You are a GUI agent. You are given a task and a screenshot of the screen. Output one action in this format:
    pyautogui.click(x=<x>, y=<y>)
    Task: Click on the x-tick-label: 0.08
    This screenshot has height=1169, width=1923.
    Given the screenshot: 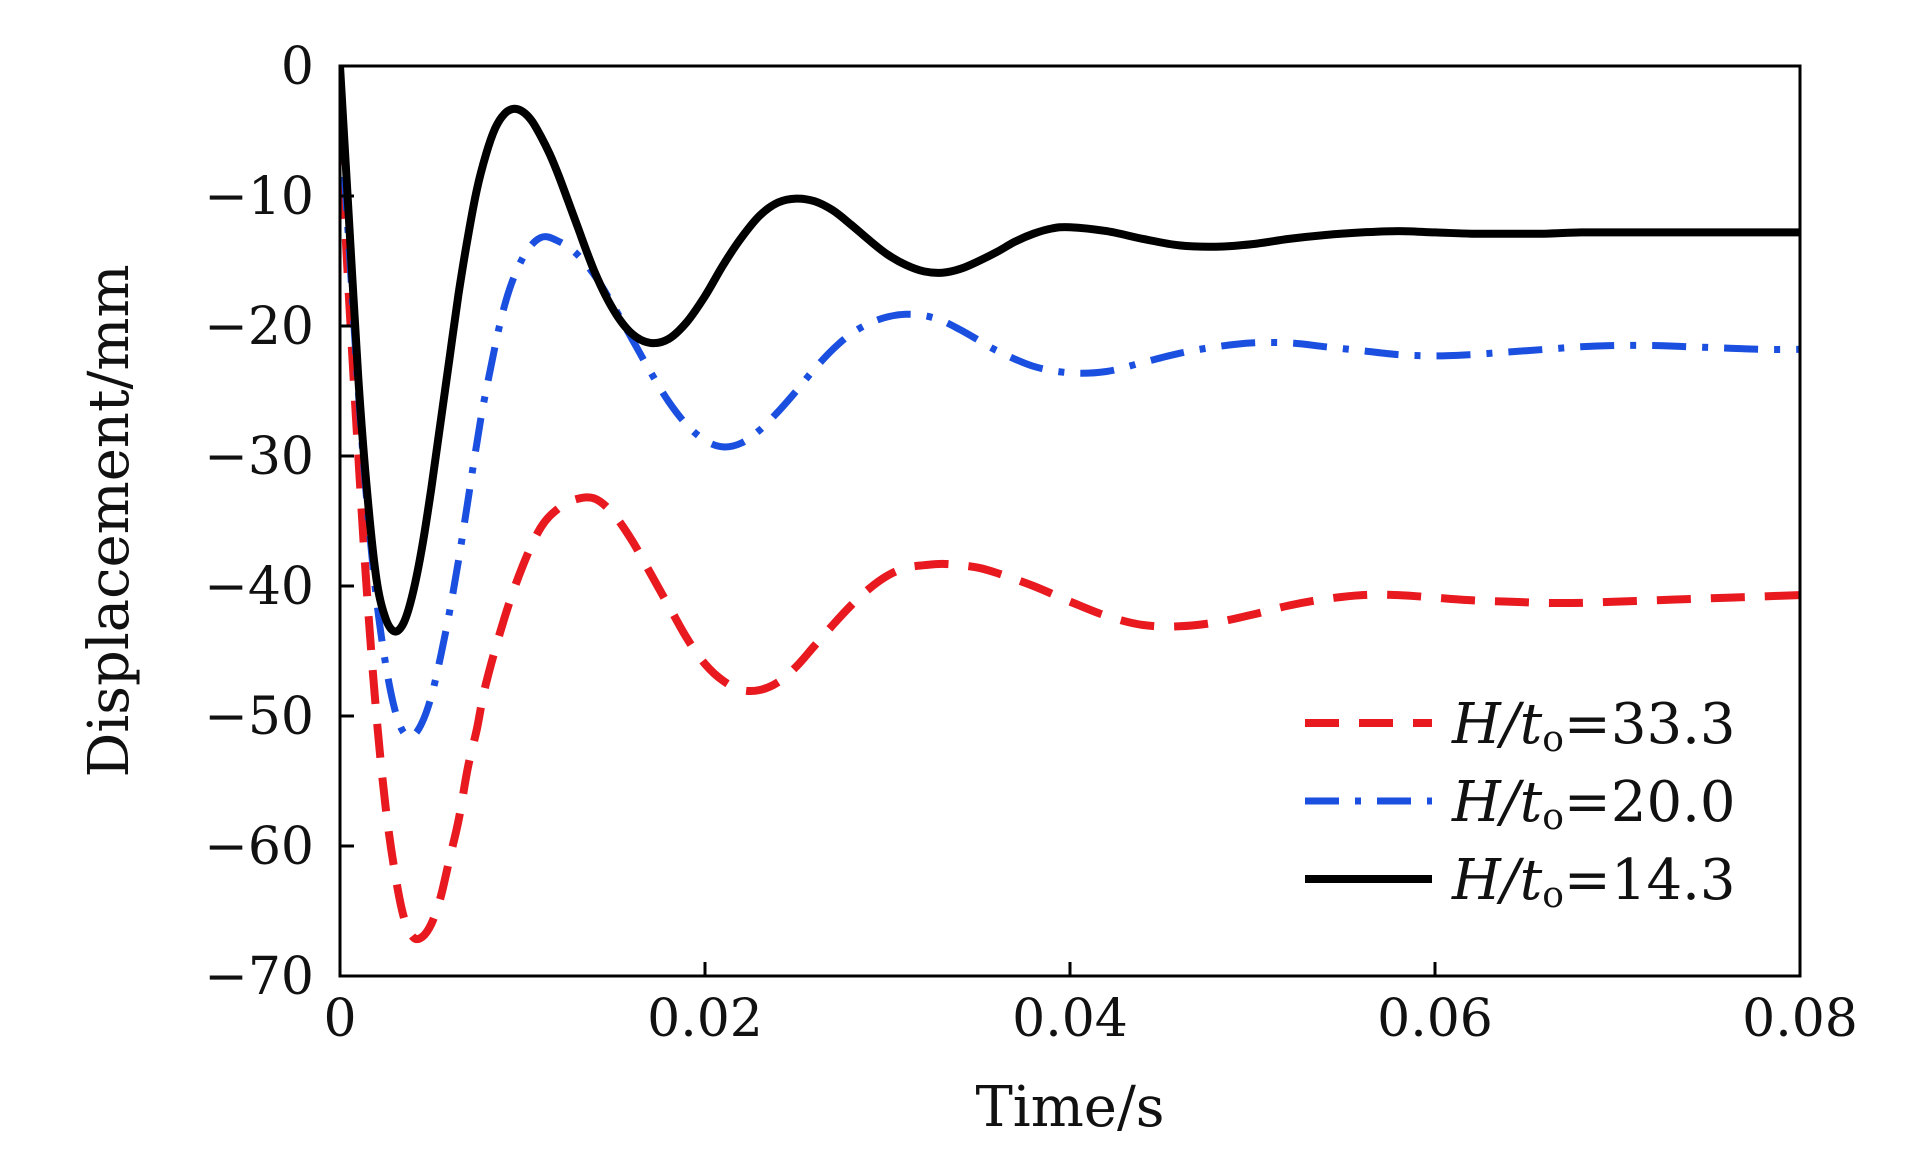 What is the action you would take?
    pyautogui.click(x=1800, y=1019)
    